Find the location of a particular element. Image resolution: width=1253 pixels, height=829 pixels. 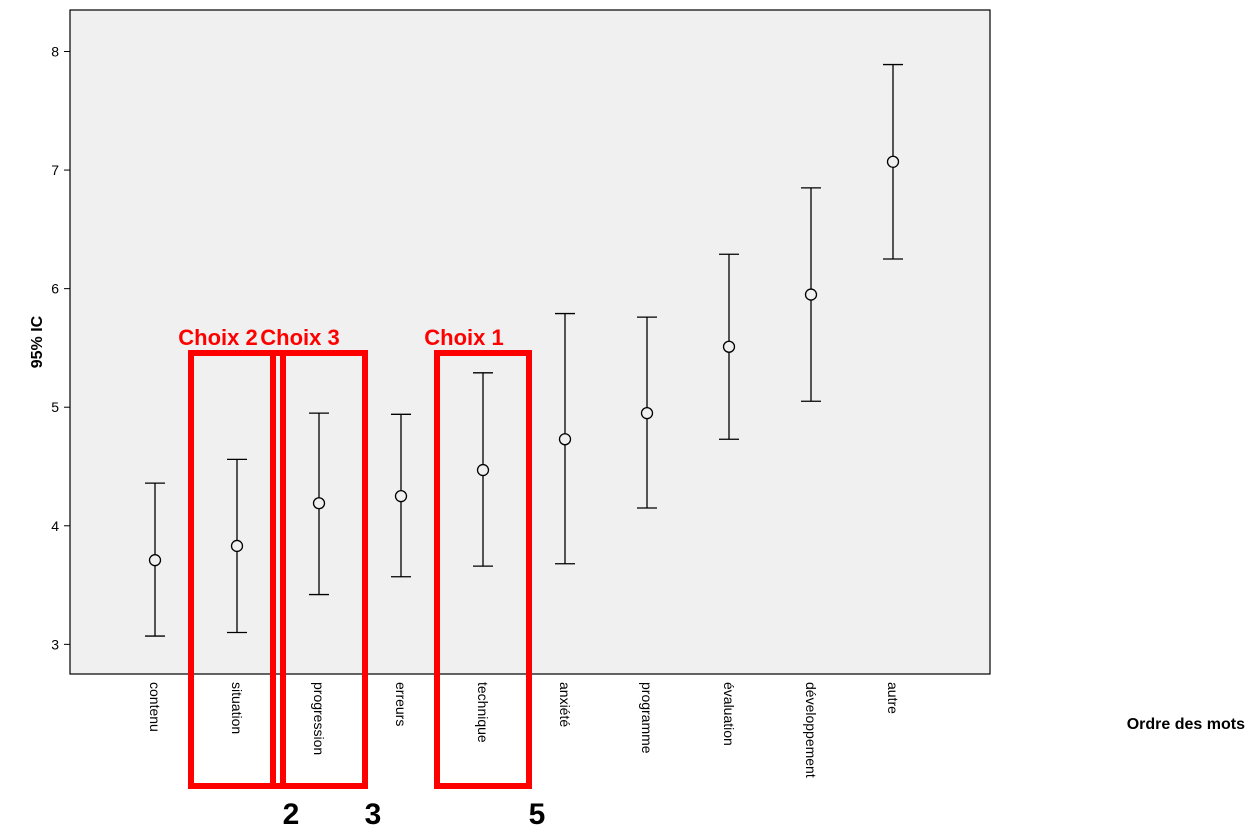

x-tick-label: progression is located at coordinates (319, 718).